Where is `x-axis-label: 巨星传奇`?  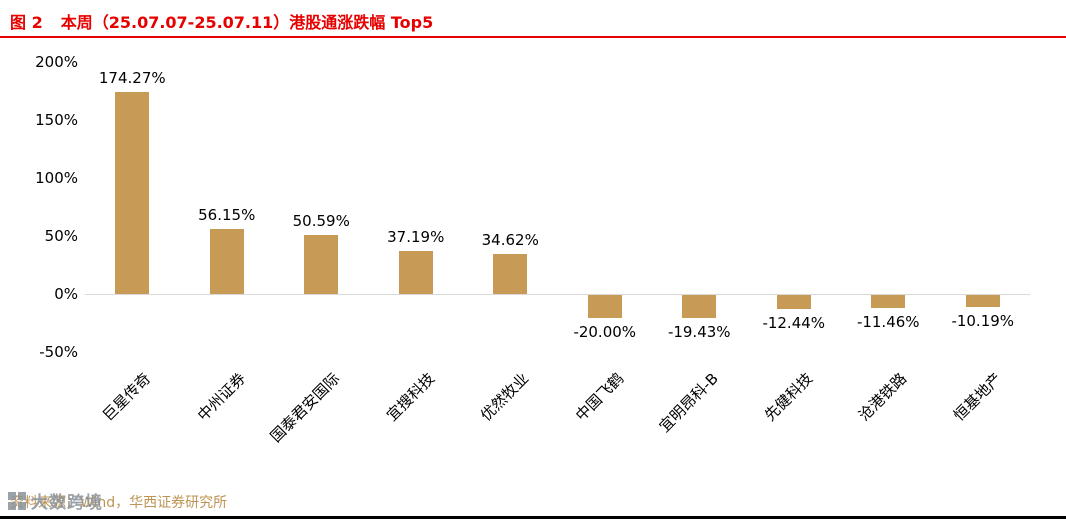
x-axis-label: 巨星传奇 is located at coordinates (127, 397).